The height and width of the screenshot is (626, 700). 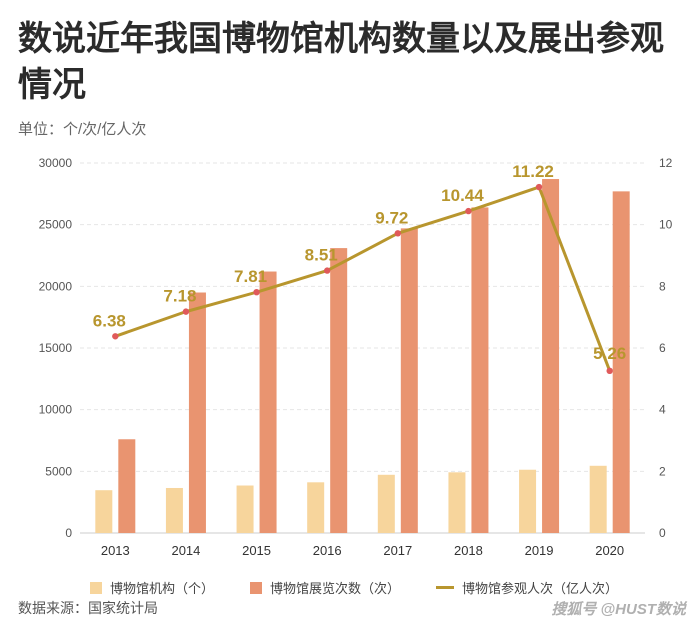 I want to click on y-left-tick-label: 0, so click(x=68, y=533).